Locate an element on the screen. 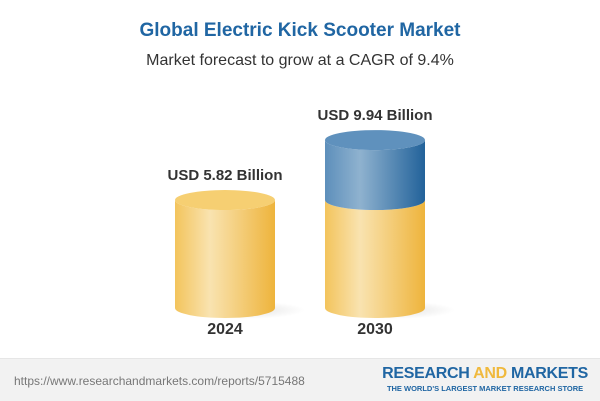 The width and height of the screenshot is (600, 401). bar-growth-segment-2030 is located at coordinates (375, 175).